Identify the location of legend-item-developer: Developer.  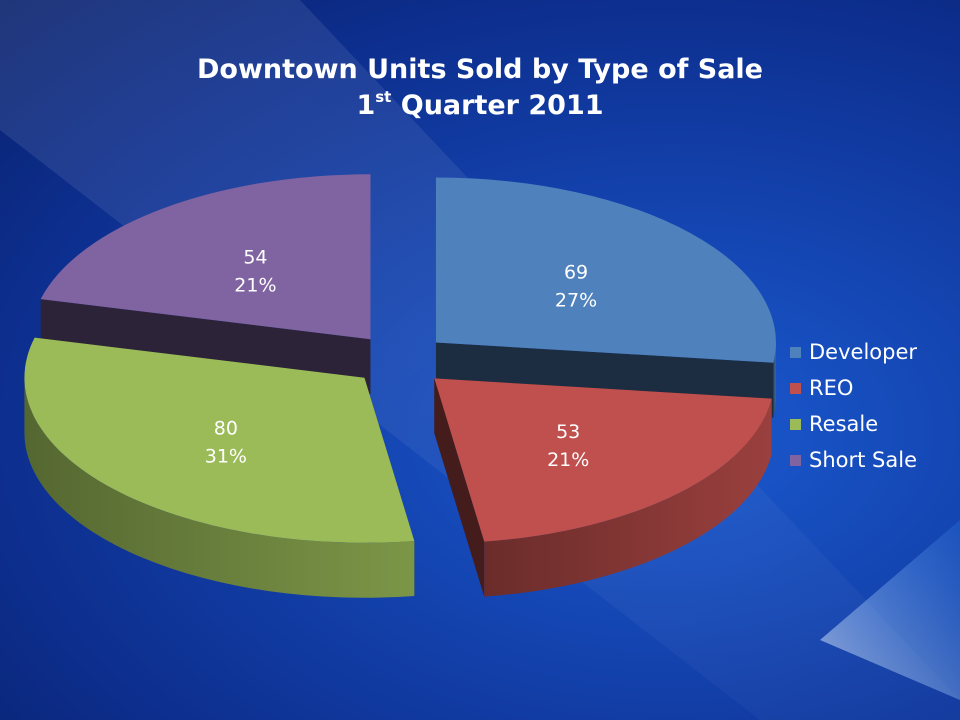
(853, 352).